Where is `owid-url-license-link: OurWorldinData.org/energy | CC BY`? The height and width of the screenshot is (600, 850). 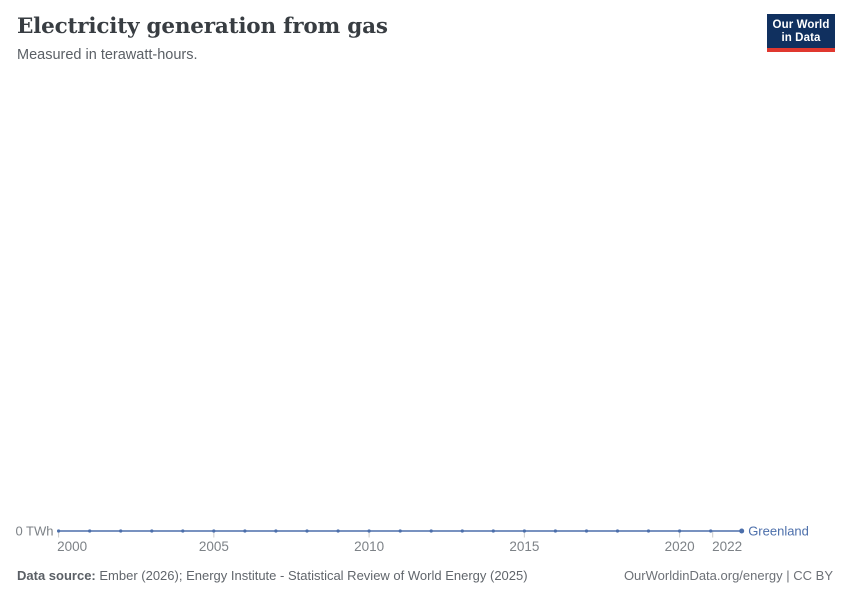 owid-url-license-link: OurWorldinData.org/energy | CC BY is located at coordinates (728, 575).